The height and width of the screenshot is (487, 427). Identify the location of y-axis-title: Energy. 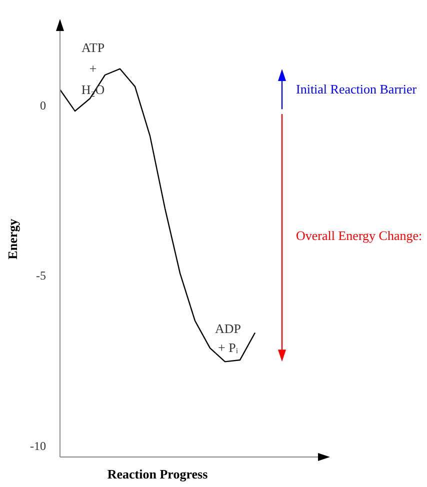
(12, 239).